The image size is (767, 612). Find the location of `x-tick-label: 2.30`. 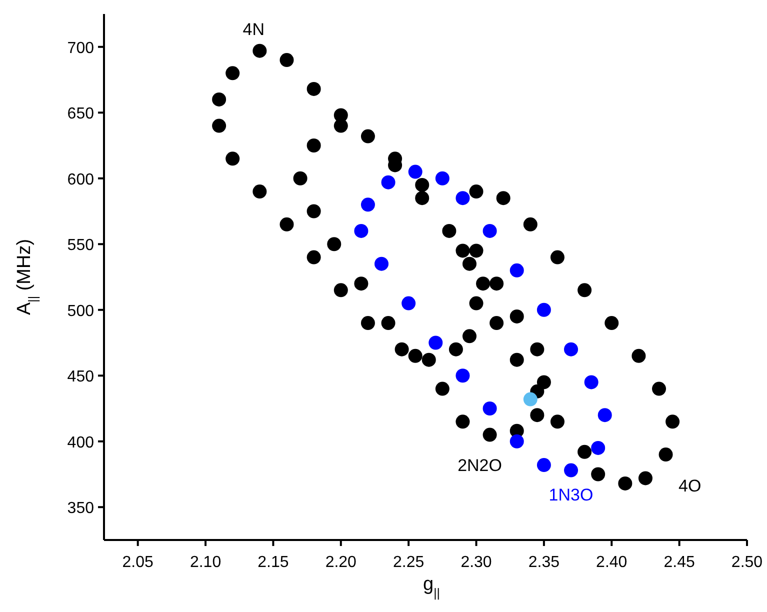

x-tick-label: 2.30 is located at coordinates (476, 562).